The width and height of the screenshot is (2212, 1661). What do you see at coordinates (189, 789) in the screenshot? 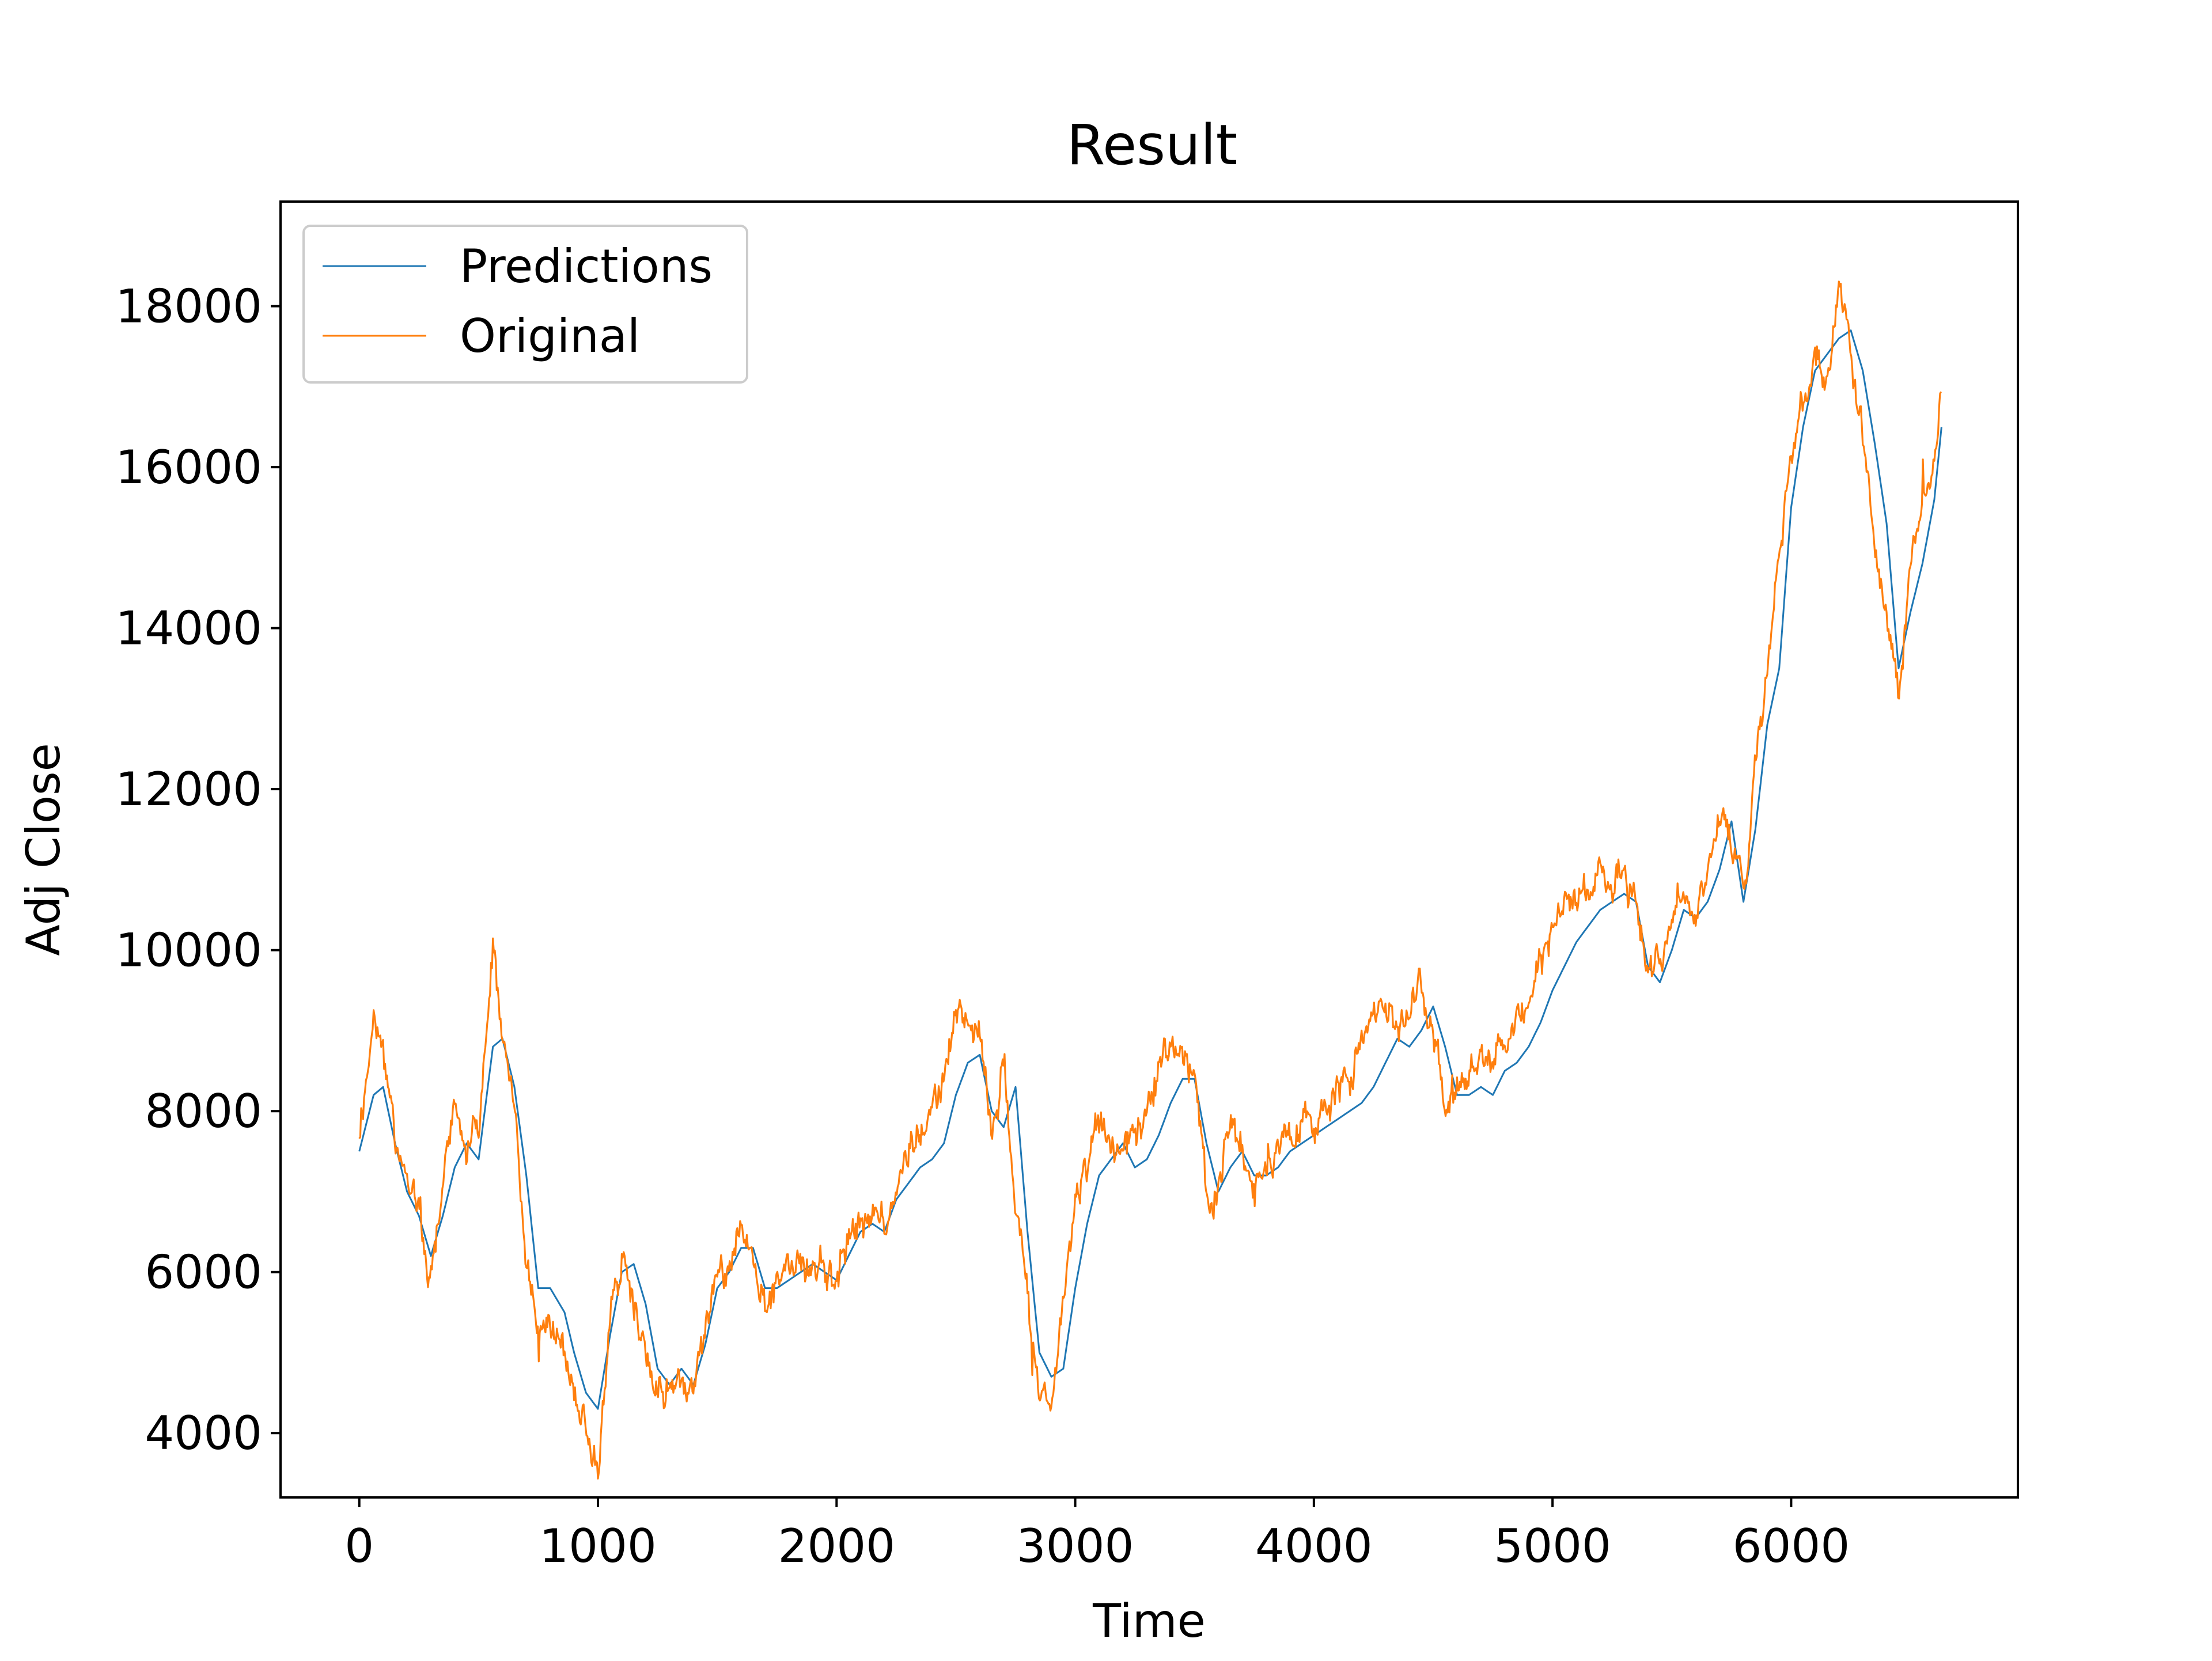
I see `y-tick-label: 12000` at bounding box center [189, 789].